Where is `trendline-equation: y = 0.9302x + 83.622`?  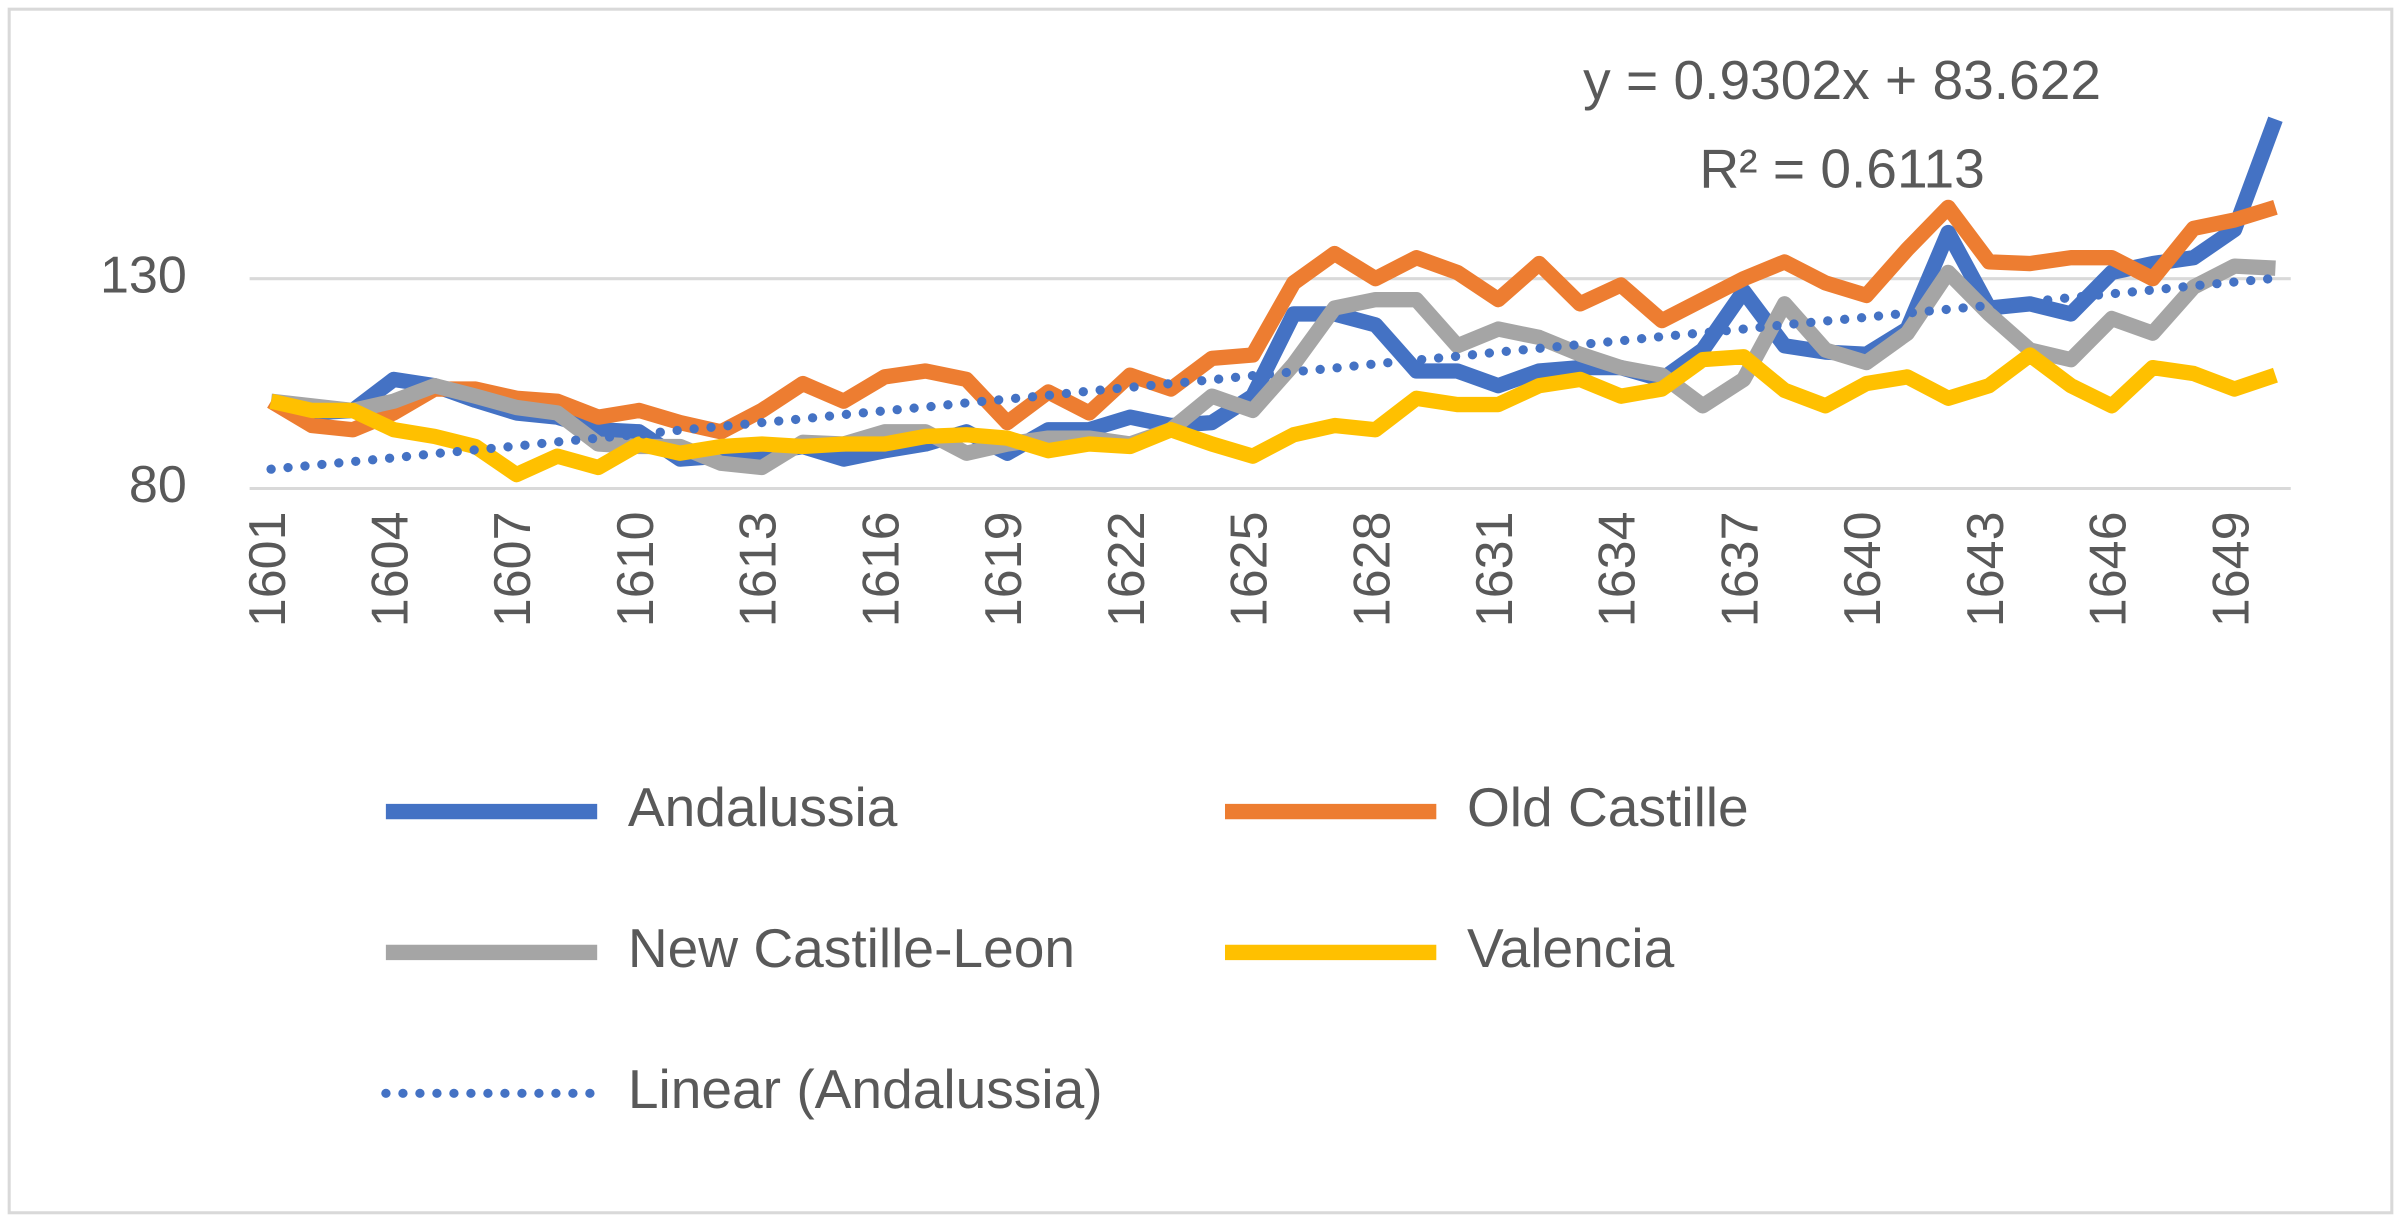 trendline-equation: y = 0.9302x + 83.622 is located at coordinates (1842, 80).